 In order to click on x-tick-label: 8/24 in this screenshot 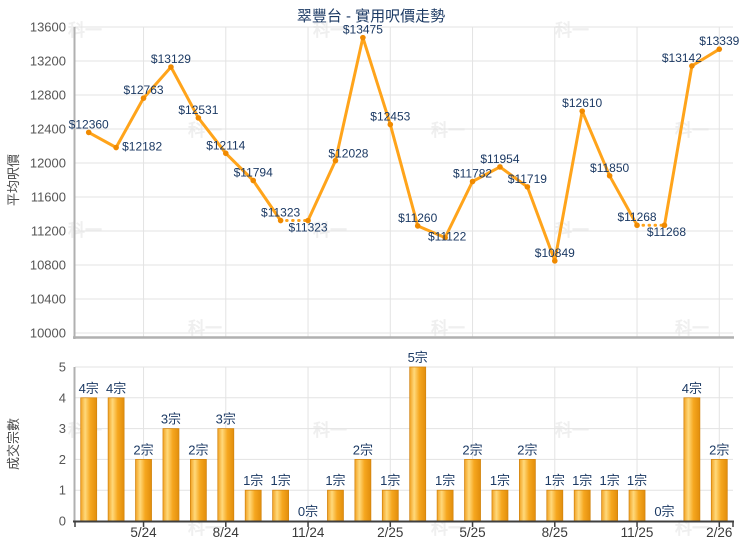, I will do `click(226, 532)`.